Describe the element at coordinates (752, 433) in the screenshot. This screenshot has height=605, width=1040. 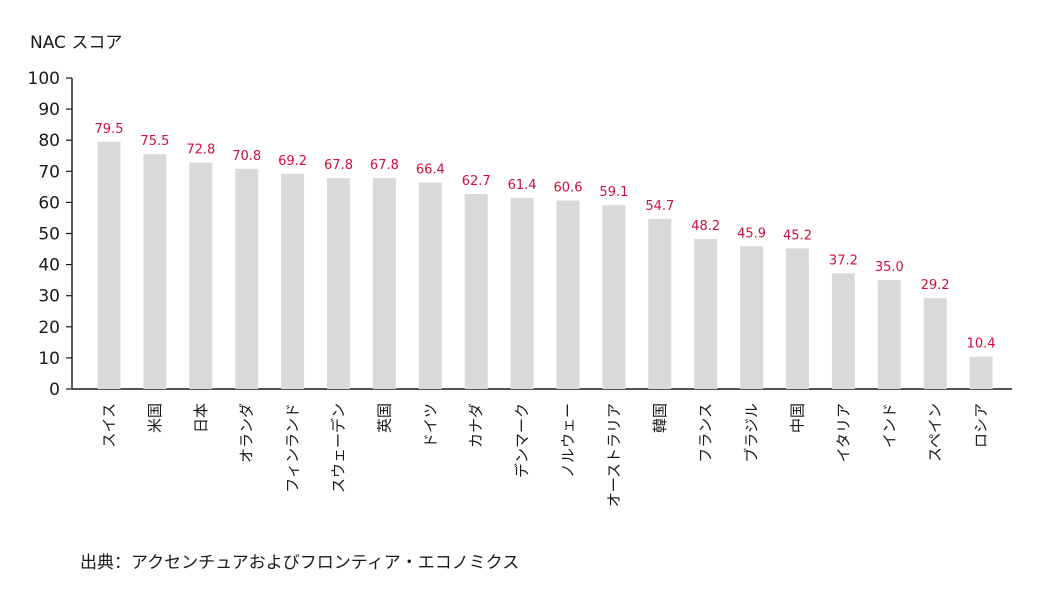
I see `x-tick-label: ブラジル` at that location.